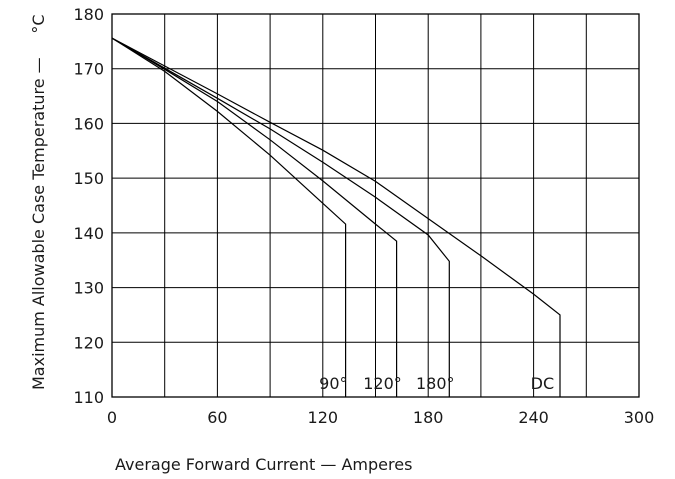 This screenshot has width=675, height=479. I want to click on series-label: 90°, so click(333, 383).